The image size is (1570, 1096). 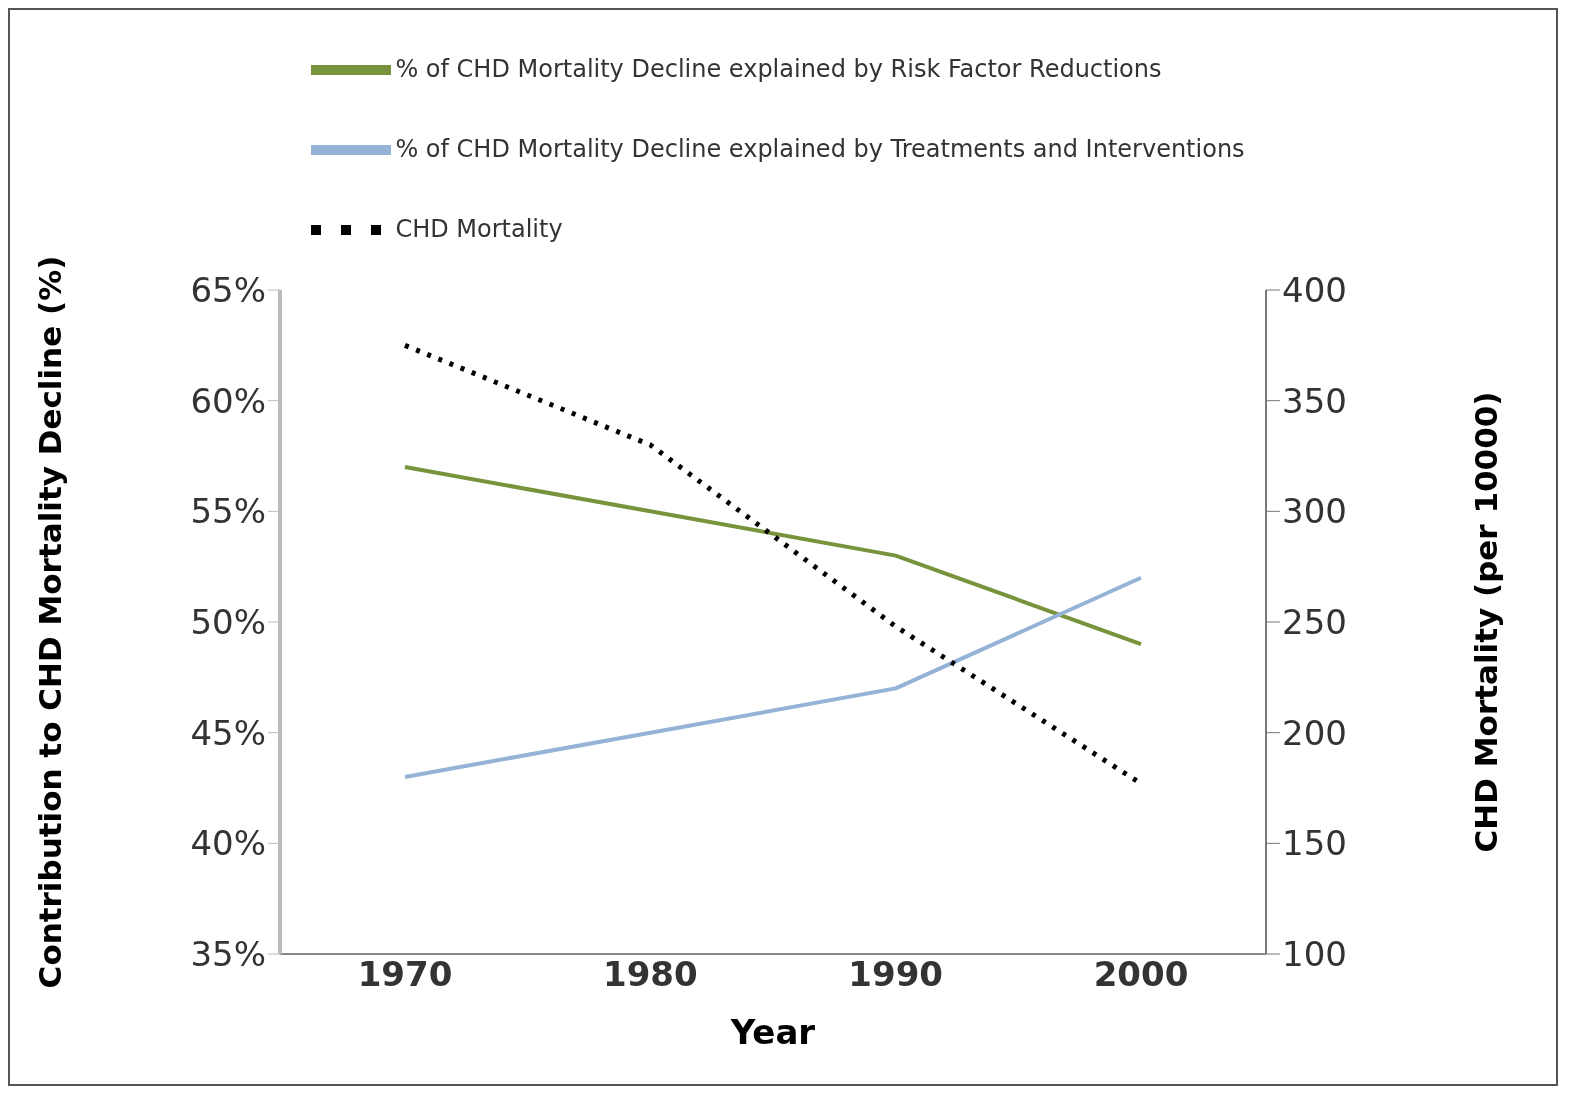 What do you see at coordinates (228, 400) in the screenshot?
I see `y-tick-label: 60%` at bounding box center [228, 400].